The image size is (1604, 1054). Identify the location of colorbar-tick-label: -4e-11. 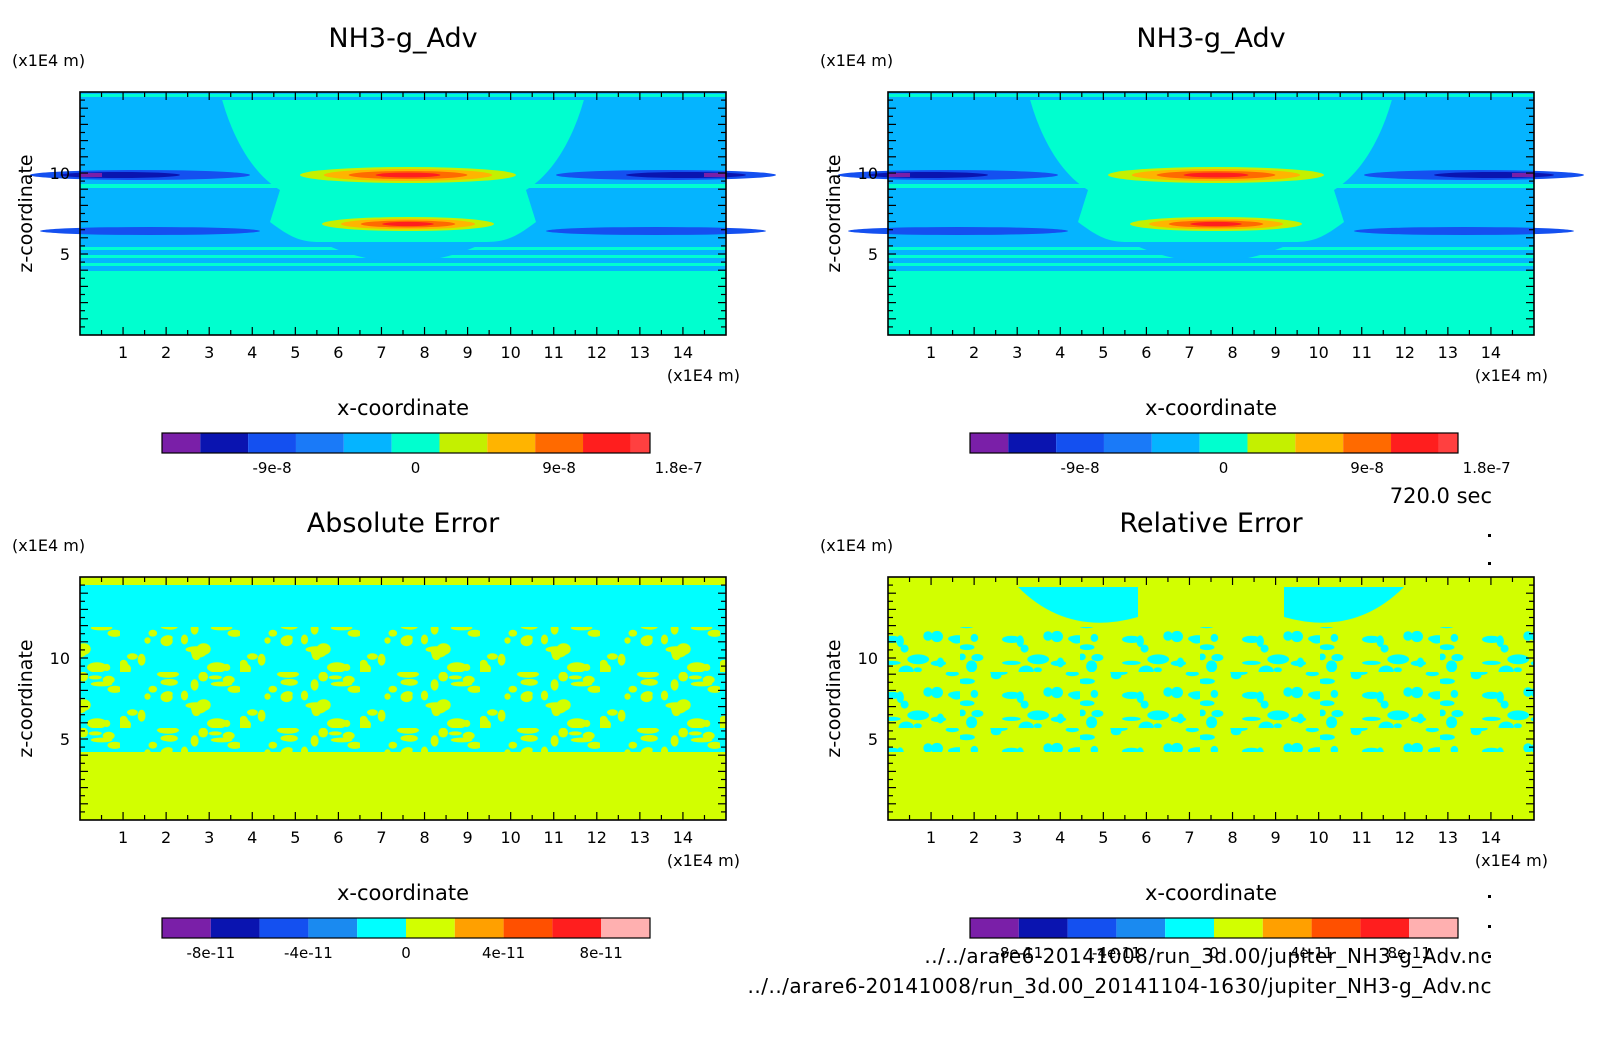
(308, 953).